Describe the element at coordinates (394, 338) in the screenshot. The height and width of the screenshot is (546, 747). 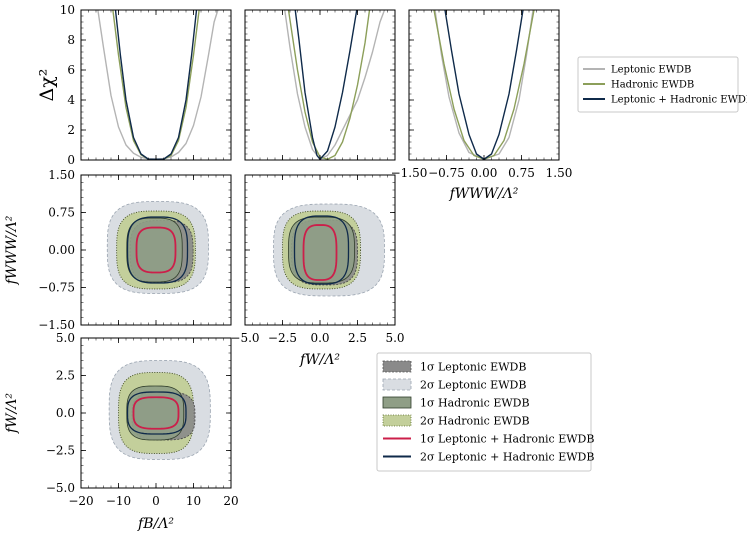
I see `xtick-label: 5.0` at that location.